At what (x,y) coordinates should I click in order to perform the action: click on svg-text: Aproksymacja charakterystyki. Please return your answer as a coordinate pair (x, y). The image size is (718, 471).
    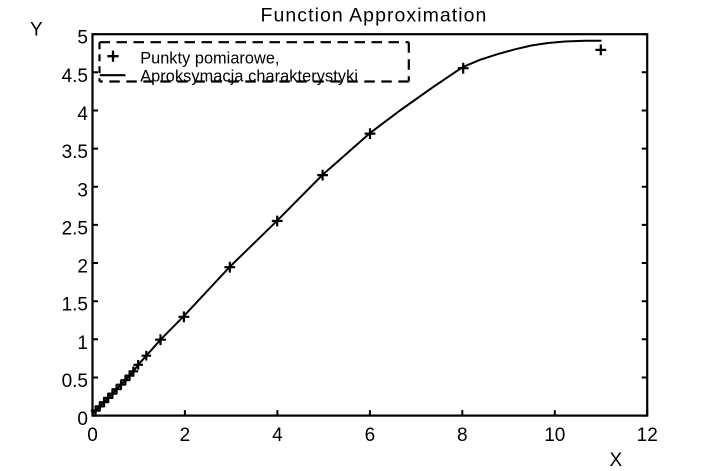
    Looking at the image, I should click on (249, 76).